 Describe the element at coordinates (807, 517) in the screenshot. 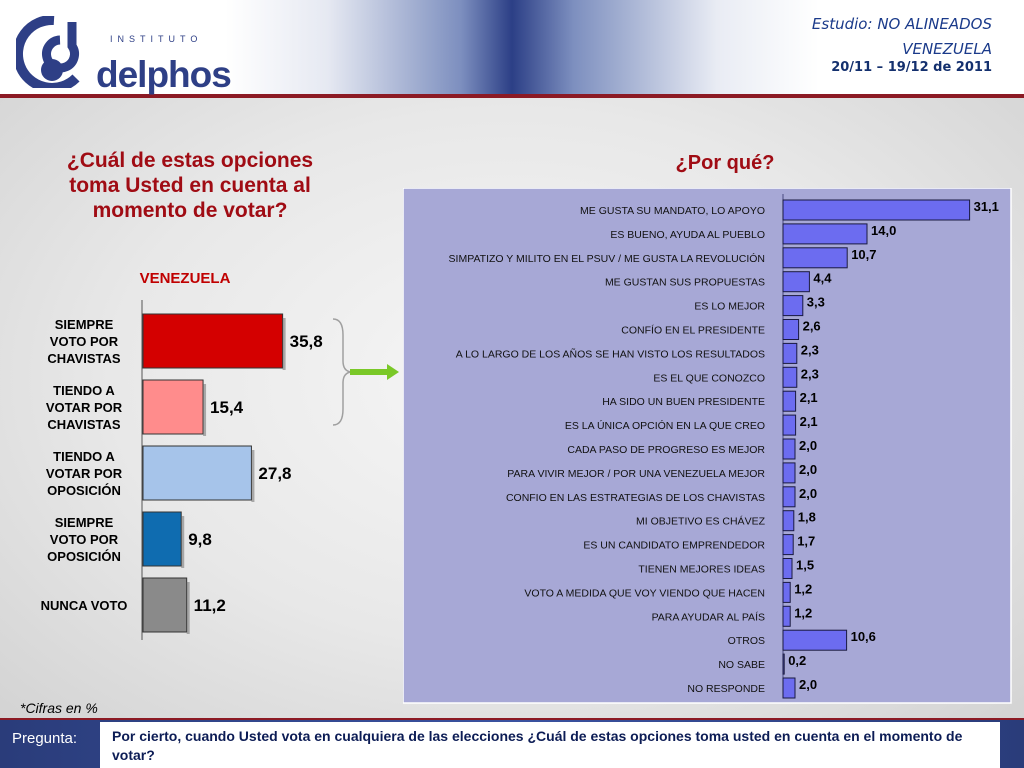

I see `right-bar-value-label: 1,8` at that location.